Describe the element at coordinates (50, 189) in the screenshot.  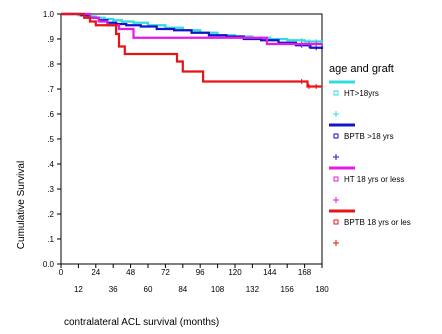
I see `y-tick-label: .3` at that location.